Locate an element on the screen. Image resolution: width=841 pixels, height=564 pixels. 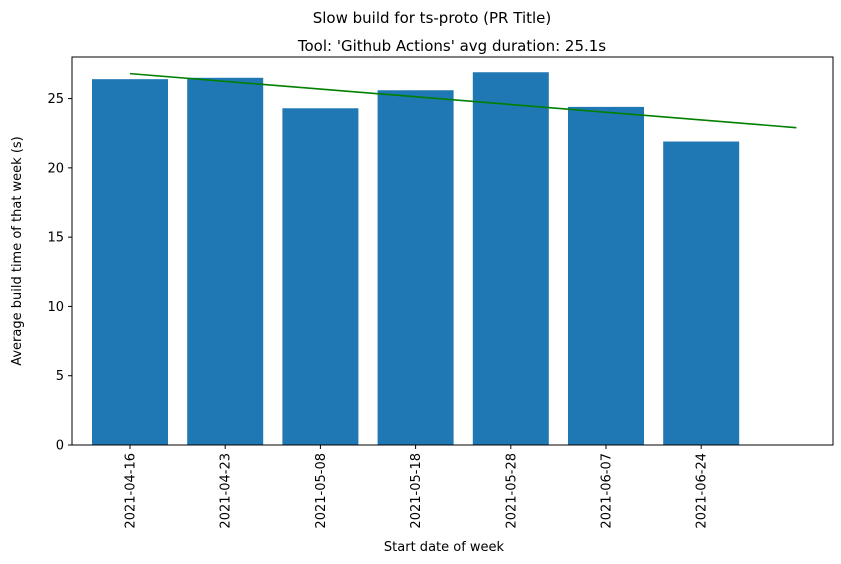
trend-line is located at coordinates (463, 100).